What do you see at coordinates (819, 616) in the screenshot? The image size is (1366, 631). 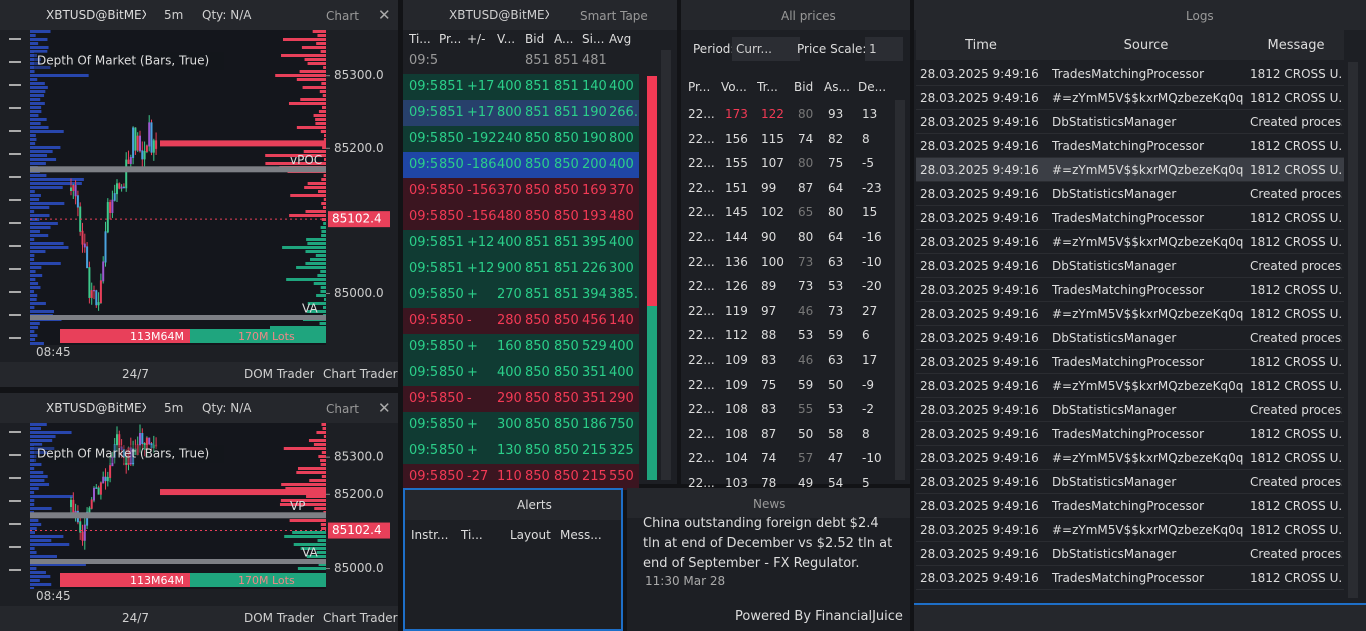 I see `footer: Powered By FinancialJuice` at bounding box center [819, 616].